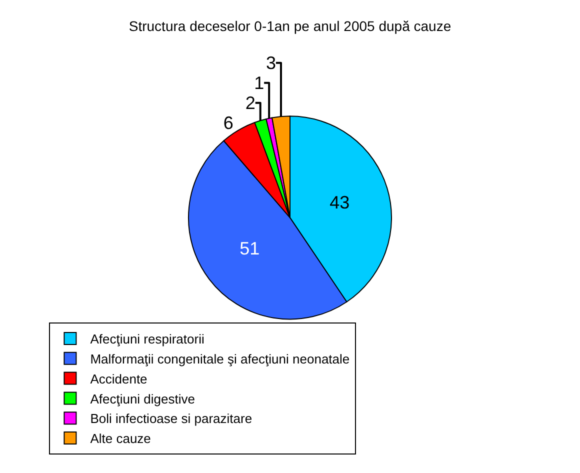 The image size is (580, 473). What do you see at coordinates (171, 418) in the screenshot?
I see `legend-label: Boli infectioase si parazitare` at bounding box center [171, 418].